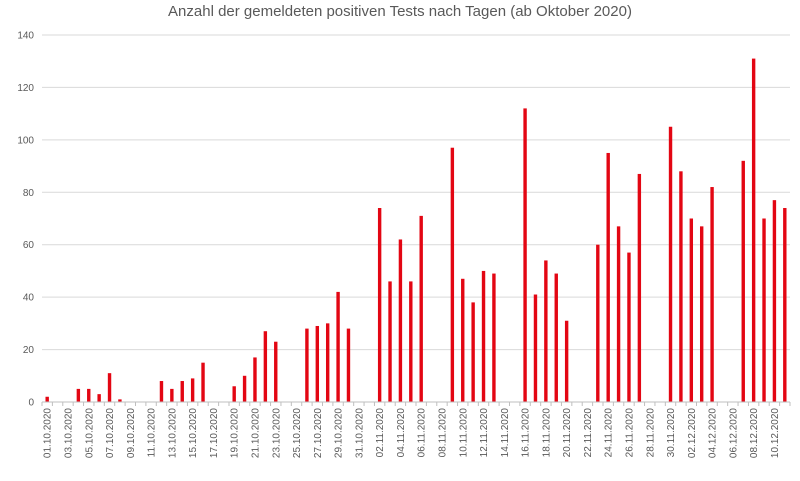 Image resolution: width=800 pixels, height=481 pixels. What do you see at coordinates (692, 433) in the screenshot?
I see `x-tick-label: 02.12.2020` at bounding box center [692, 433].